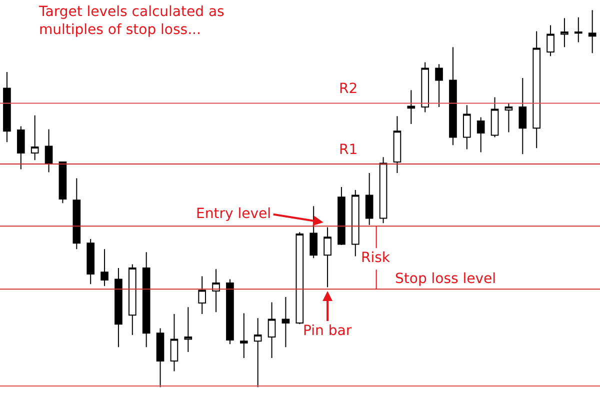  What do you see at coordinates (376, 258) in the screenshot?
I see `annotation: Risk` at bounding box center [376, 258].